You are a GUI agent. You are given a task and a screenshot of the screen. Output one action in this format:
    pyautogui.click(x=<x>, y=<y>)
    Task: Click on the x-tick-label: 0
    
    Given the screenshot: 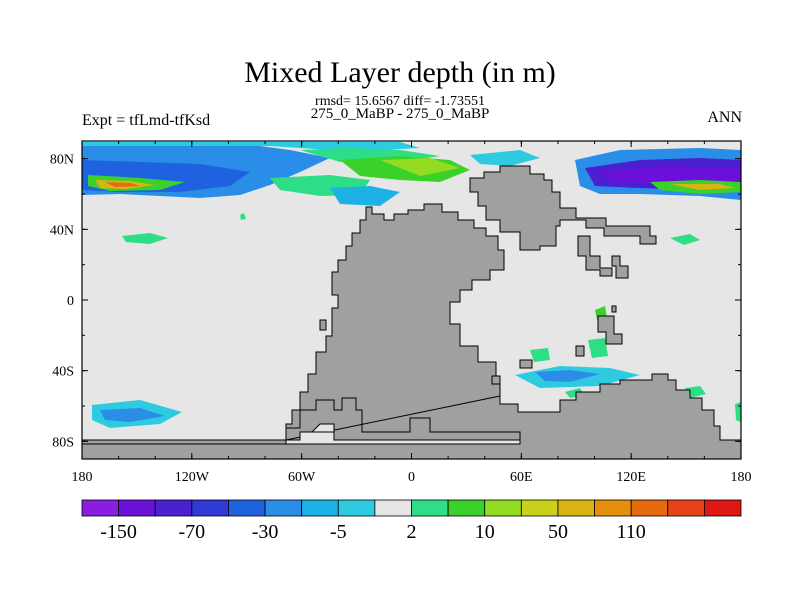 What is the action you would take?
    pyautogui.click(x=411, y=477)
    